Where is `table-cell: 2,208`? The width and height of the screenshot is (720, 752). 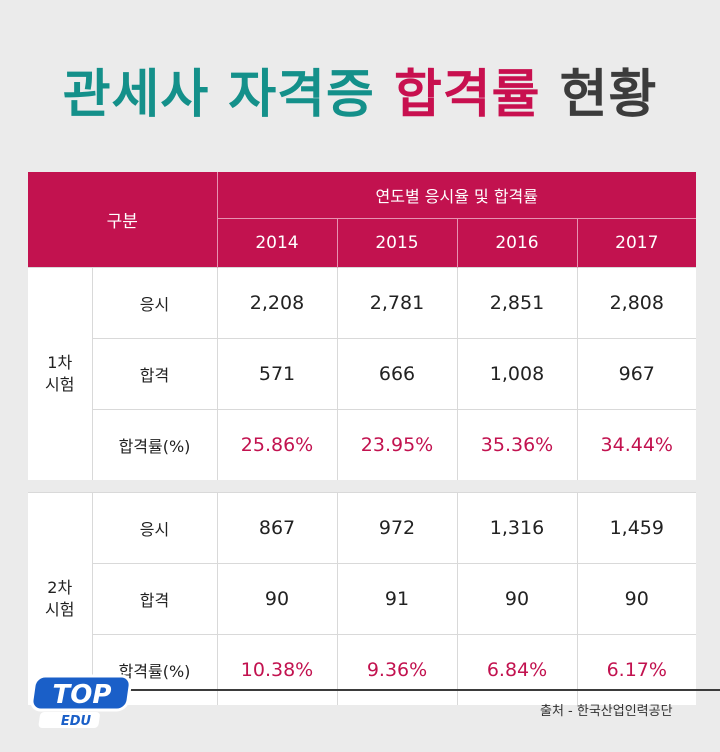 table-cell: 2,208 is located at coordinates (276, 303).